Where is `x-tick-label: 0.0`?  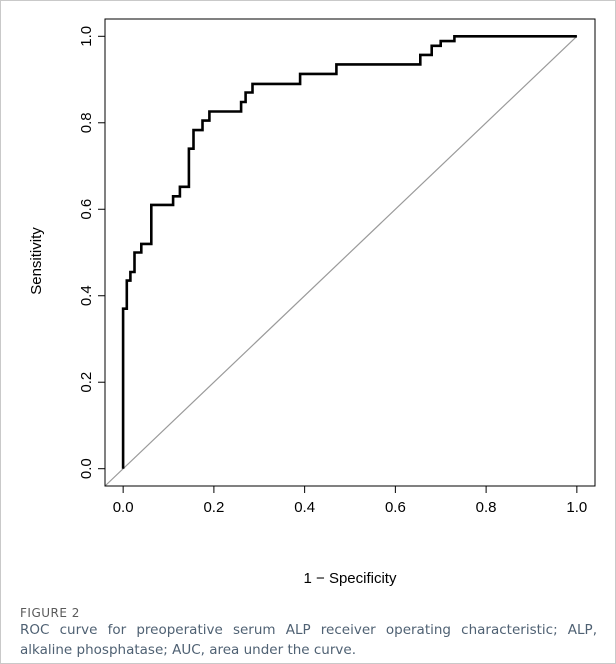
x-tick-label: 0.0 is located at coordinates (123, 507).